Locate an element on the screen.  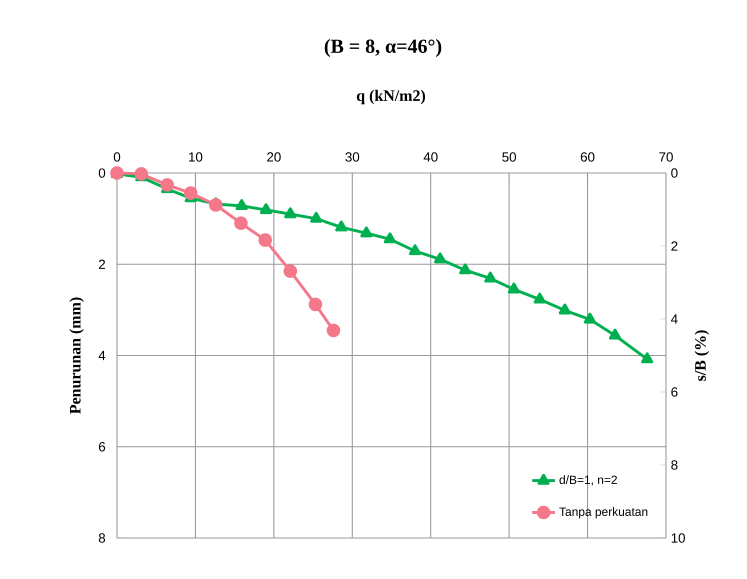
x-tick-label: 10 is located at coordinates (195, 157).